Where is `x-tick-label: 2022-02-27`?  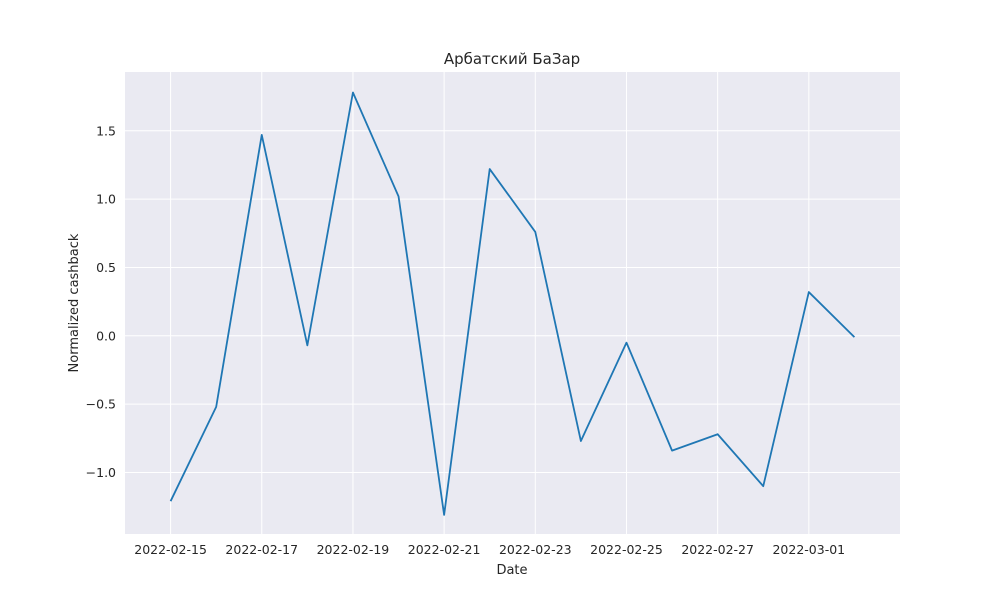 x-tick-label: 2022-02-27 is located at coordinates (717, 549).